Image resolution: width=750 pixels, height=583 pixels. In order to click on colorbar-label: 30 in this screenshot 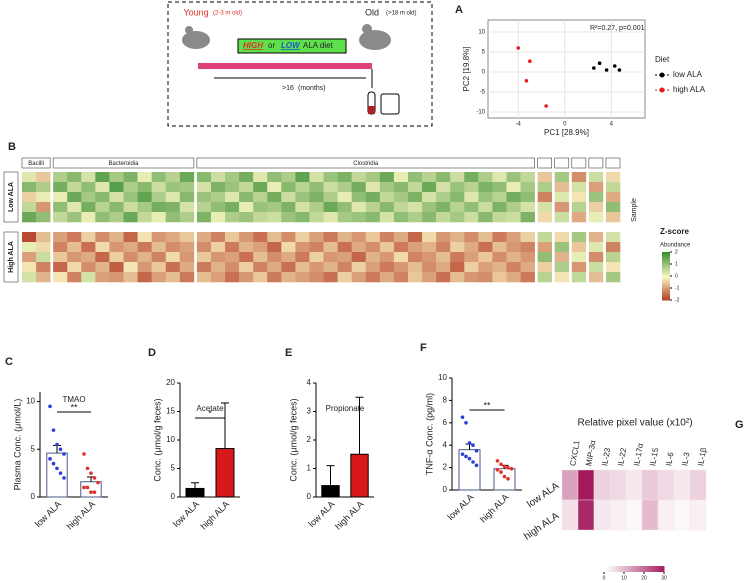, I will do `click(664, 578)`.